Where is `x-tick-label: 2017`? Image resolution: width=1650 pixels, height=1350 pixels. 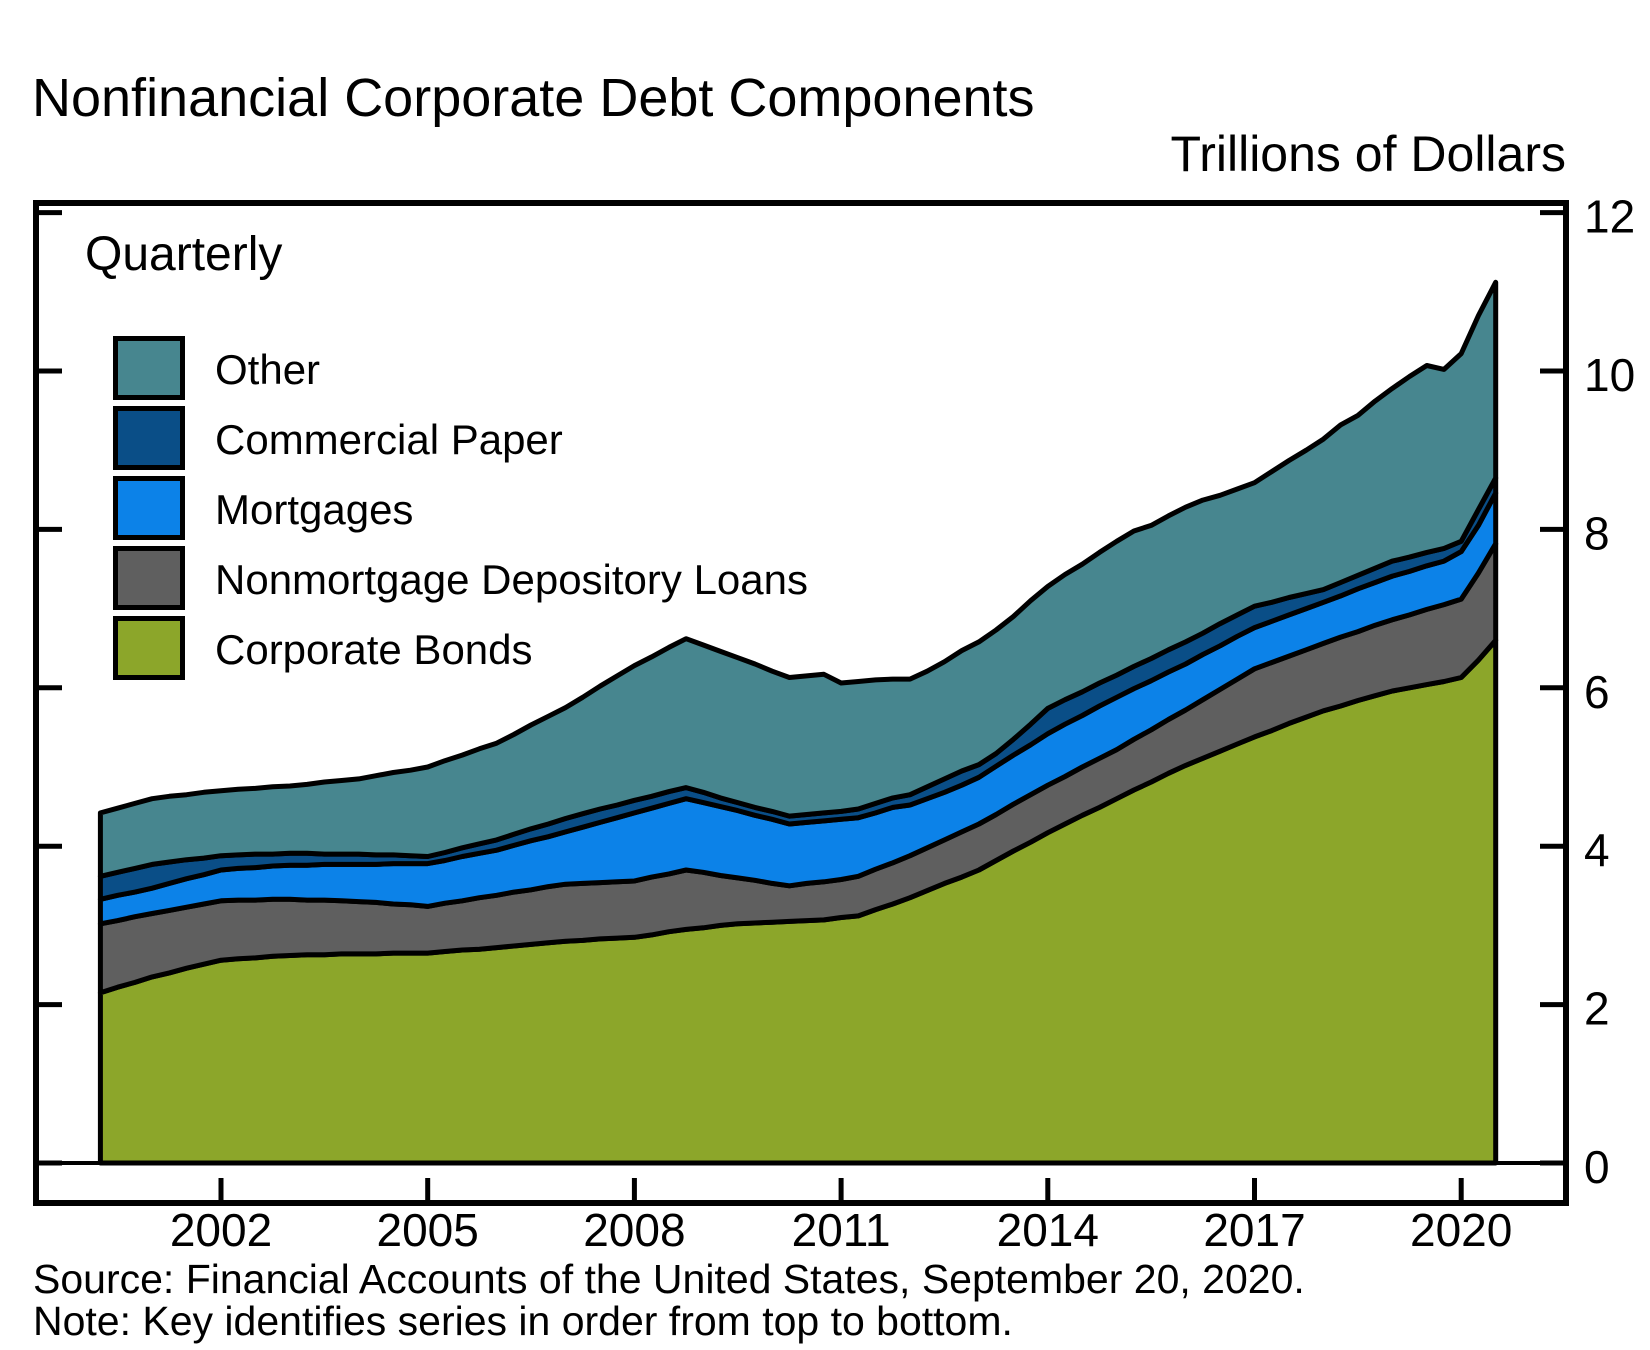
x-tick-label: 2017 is located at coordinates (1254, 1230).